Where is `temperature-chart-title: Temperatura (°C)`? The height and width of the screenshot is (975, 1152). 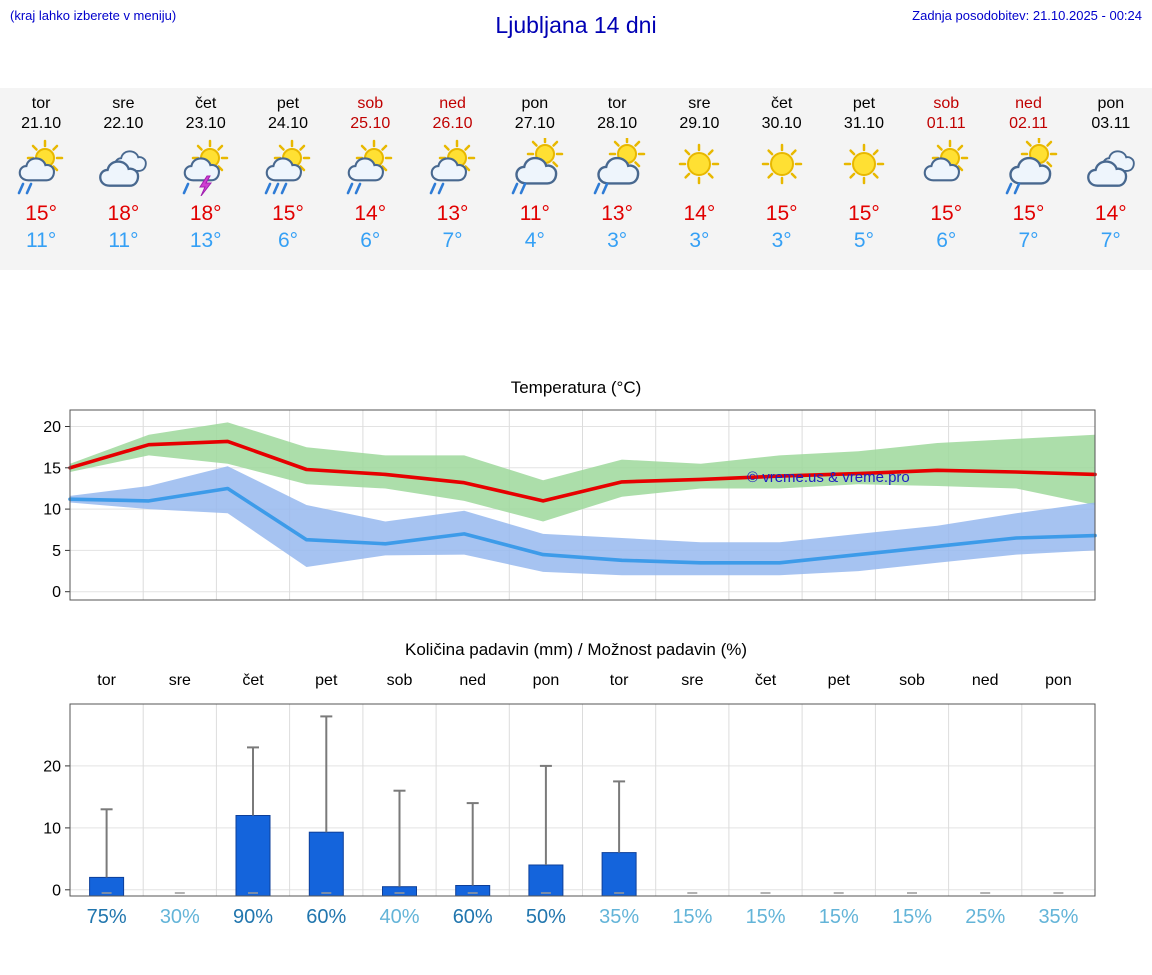
temperature-chart-title: Temperatura (°C) is located at coordinates (576, 387).